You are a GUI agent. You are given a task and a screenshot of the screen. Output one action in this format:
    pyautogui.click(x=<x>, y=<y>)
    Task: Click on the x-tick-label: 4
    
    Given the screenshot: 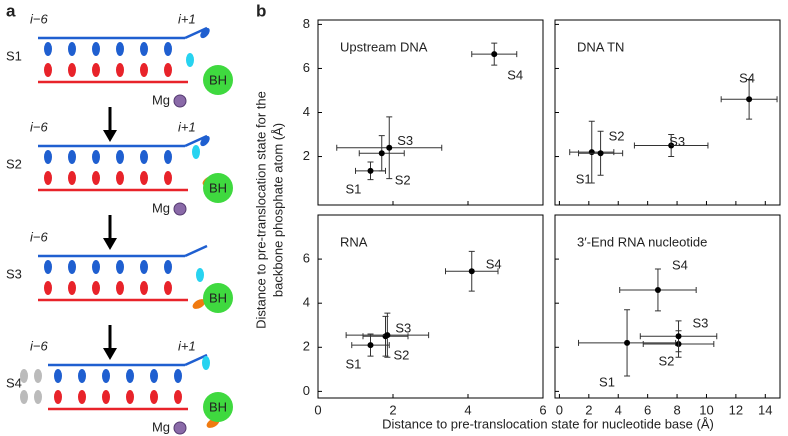 What is the action you would take?
    pyautogui.click(x=467, y=409)
    